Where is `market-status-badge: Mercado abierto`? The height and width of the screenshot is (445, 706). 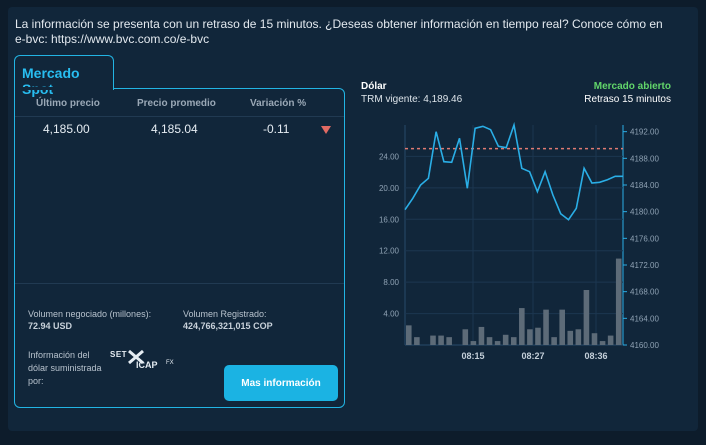
market-status-badge: Mercado abierto is located at coordinates (632, 86).